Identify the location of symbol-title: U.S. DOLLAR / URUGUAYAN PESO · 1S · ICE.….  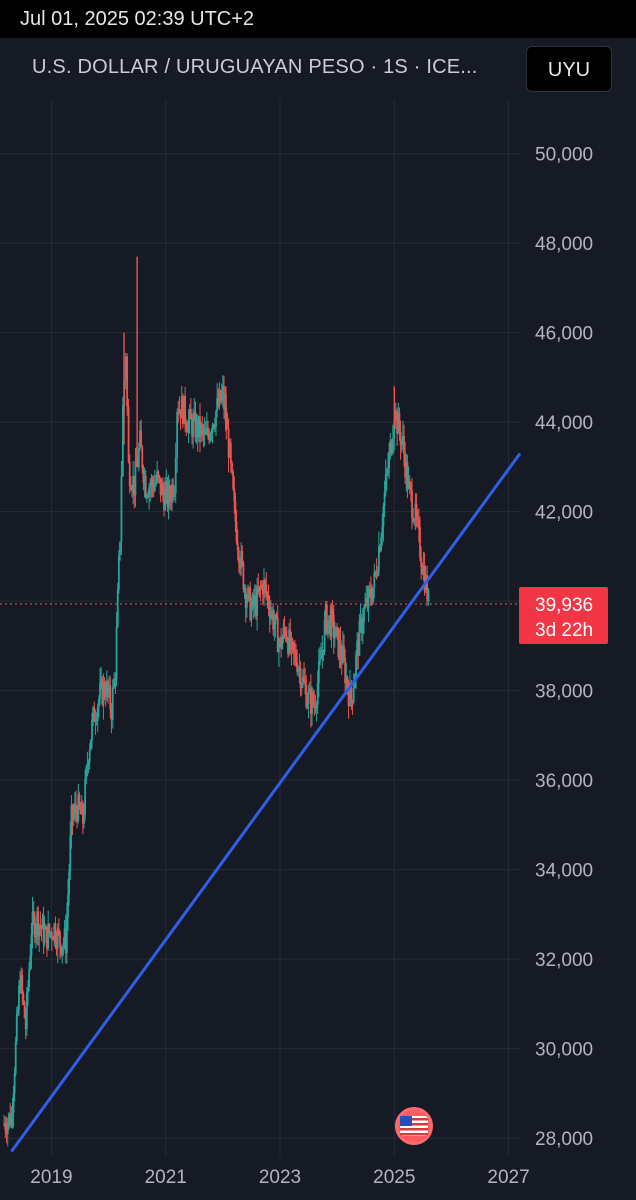
(255, 67).